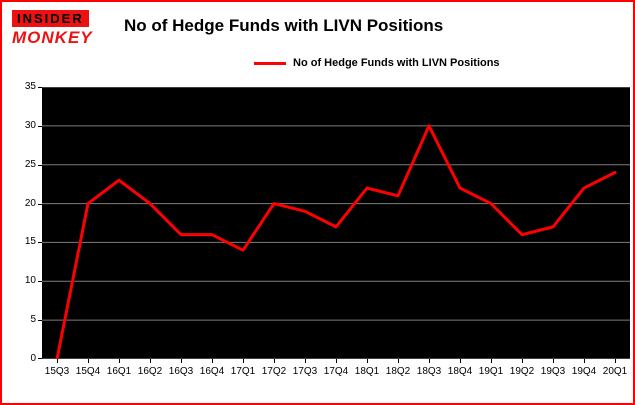 Image resolution: width=635 pixels, height=405 pixels. I want to click on y-tick-label: 30, so click(30, 125).